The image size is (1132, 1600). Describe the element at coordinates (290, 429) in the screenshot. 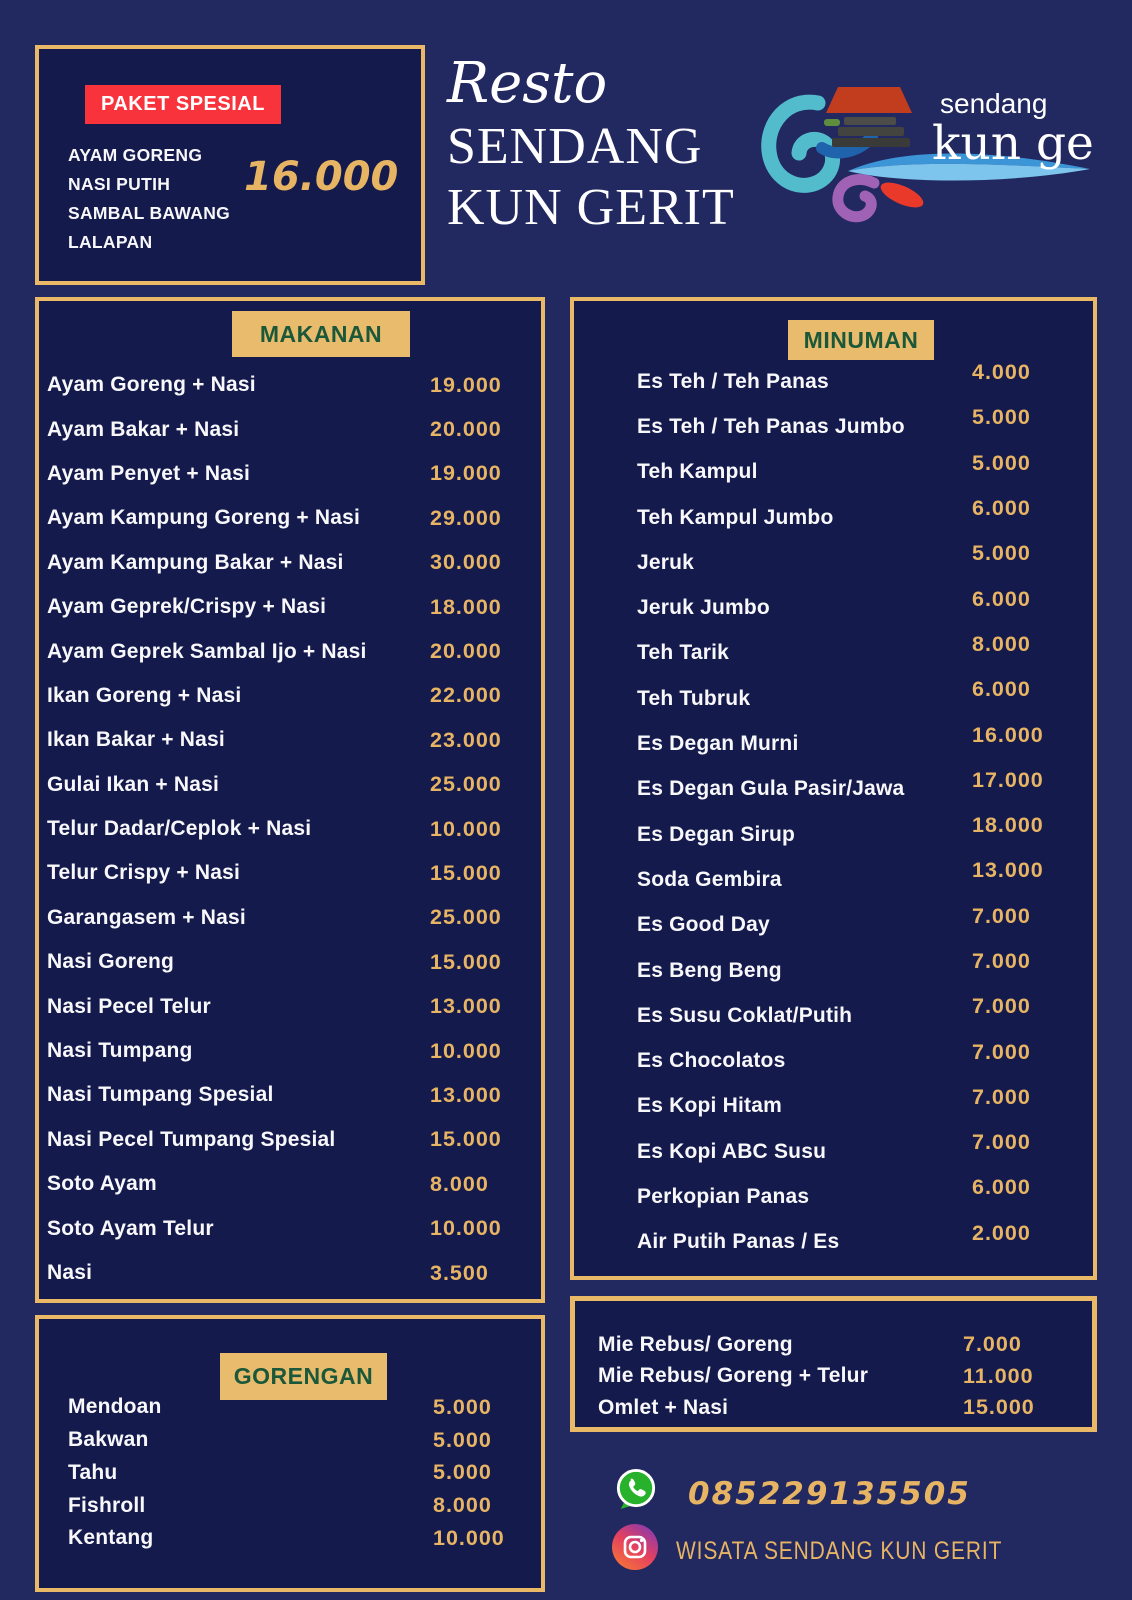

I see `menu-item-row: Ayam Bakar + Nasi 20.000` at that location.